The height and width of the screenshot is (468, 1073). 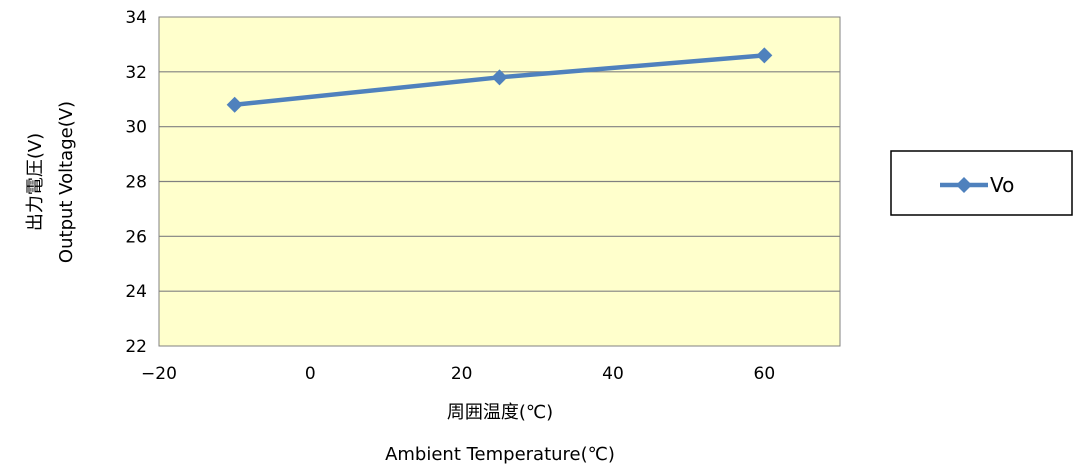 I want to click on y-tick-label: 34, so click(x=136, y=18).